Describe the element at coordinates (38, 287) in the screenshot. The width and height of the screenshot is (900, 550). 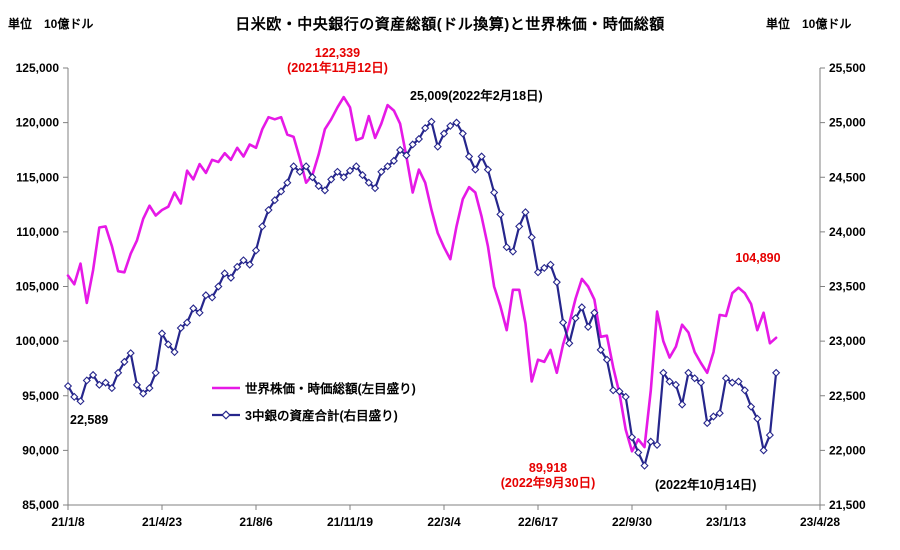
I see `left-axis-tick-label: 105,000` at that location.